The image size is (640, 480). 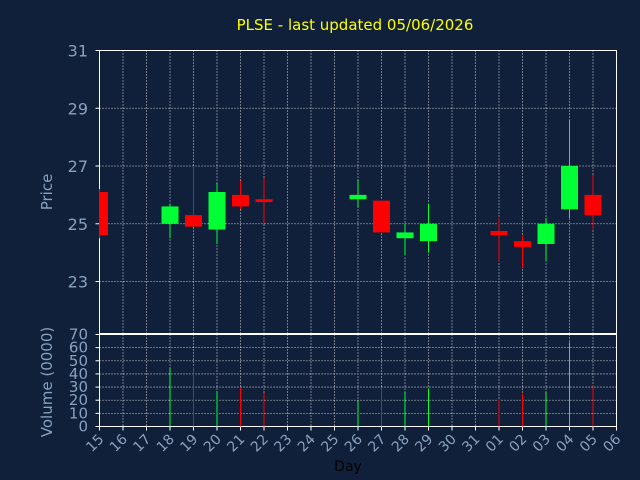 I want to click on price-tick-label: 25, so click(x=78, y=224).